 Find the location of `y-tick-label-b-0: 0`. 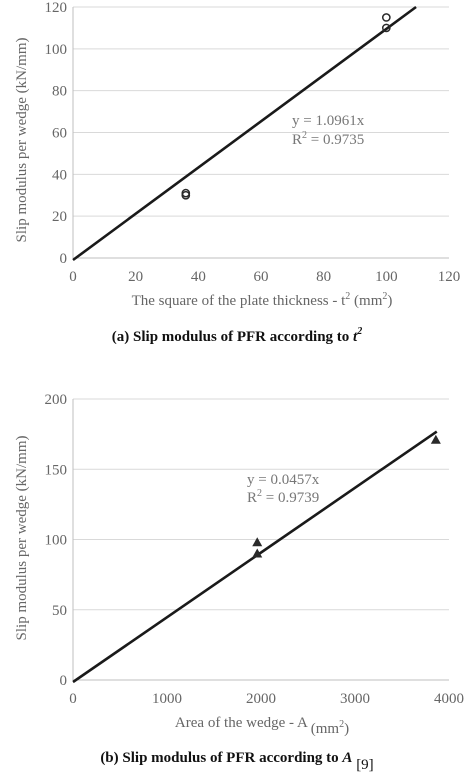

y-tick-label-b-0: 0 is located at coordinates (64, 681).